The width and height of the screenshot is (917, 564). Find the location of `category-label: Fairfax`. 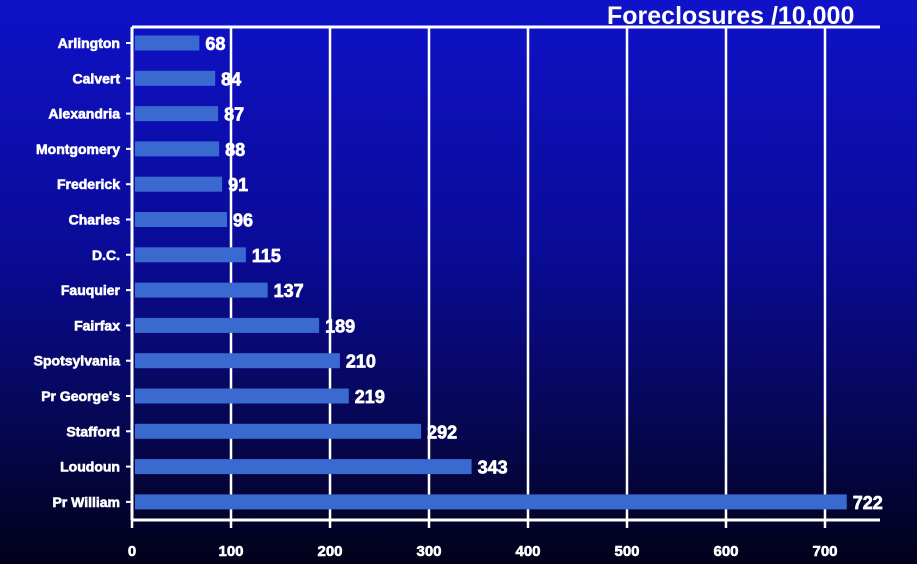

category-label: Fairfax is located at coordinates (97, 325).